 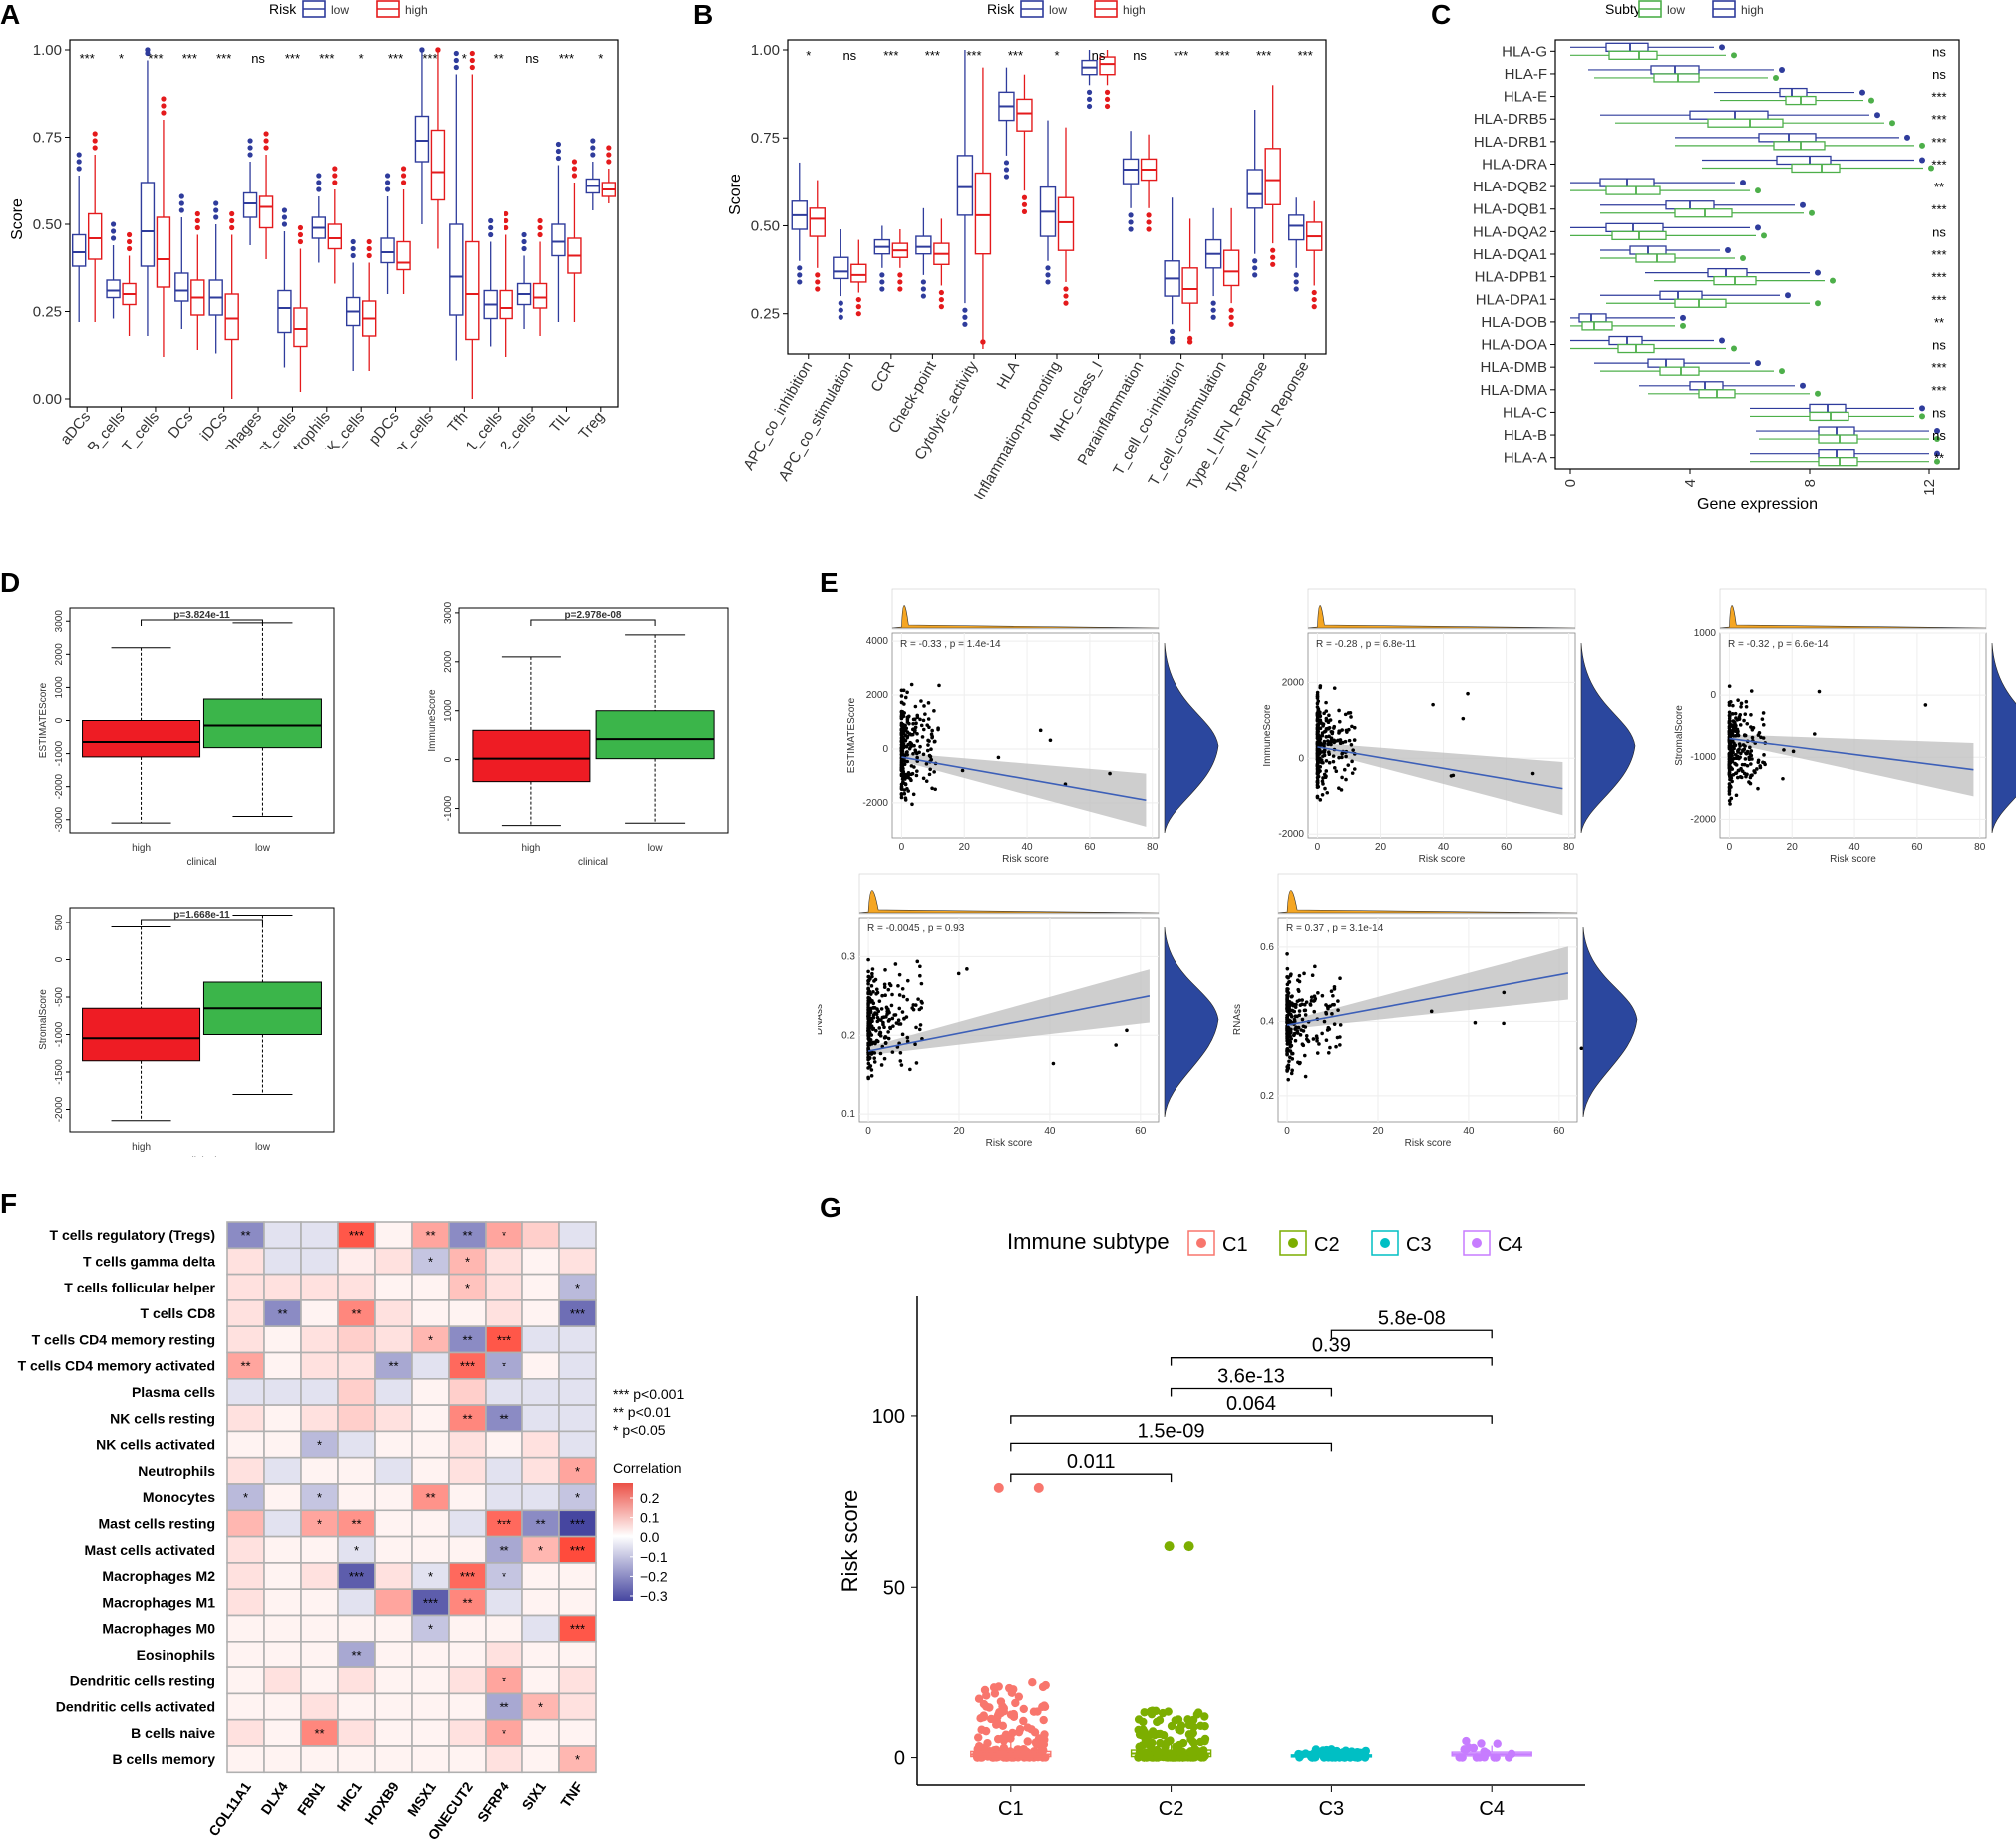 I want to click on c-significance: ns, so click(x=1939, y=74).